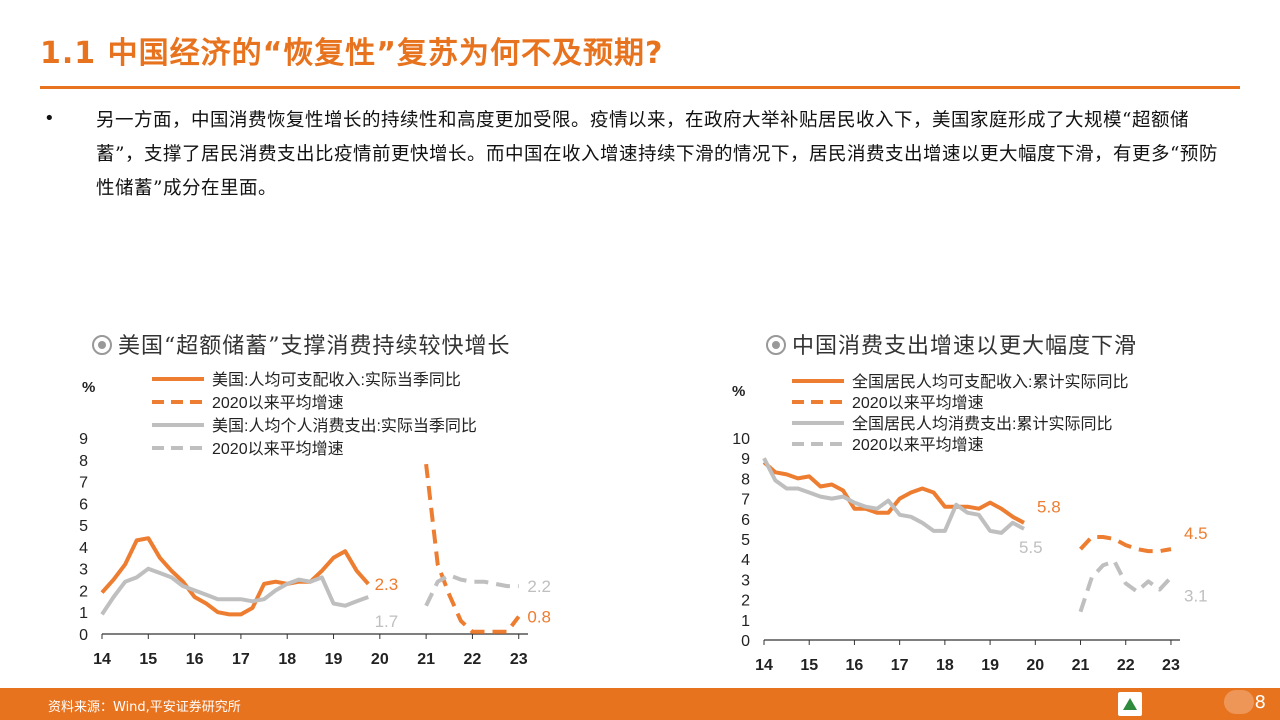 The image size is (1280, 720). I want to click on page-number: 8, so click(1260, 702).